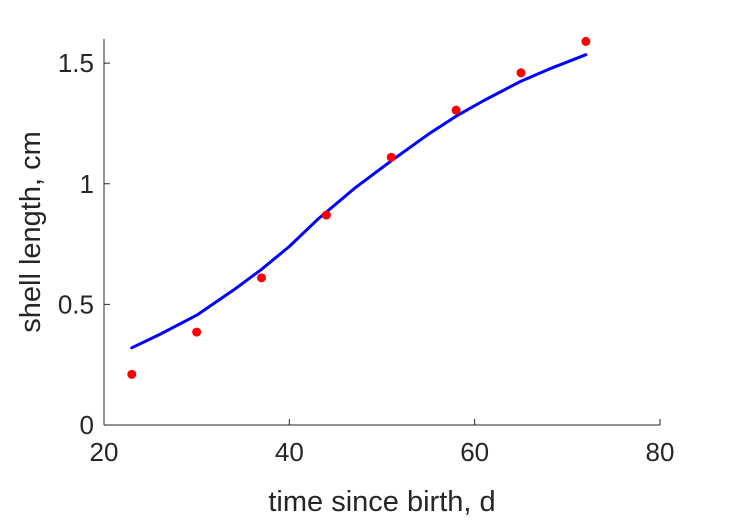  What do you see at coordinates (381, 502) in the screenshot?
I see `x-axis-label: time since birth, d` at bounding box center [381, 502].